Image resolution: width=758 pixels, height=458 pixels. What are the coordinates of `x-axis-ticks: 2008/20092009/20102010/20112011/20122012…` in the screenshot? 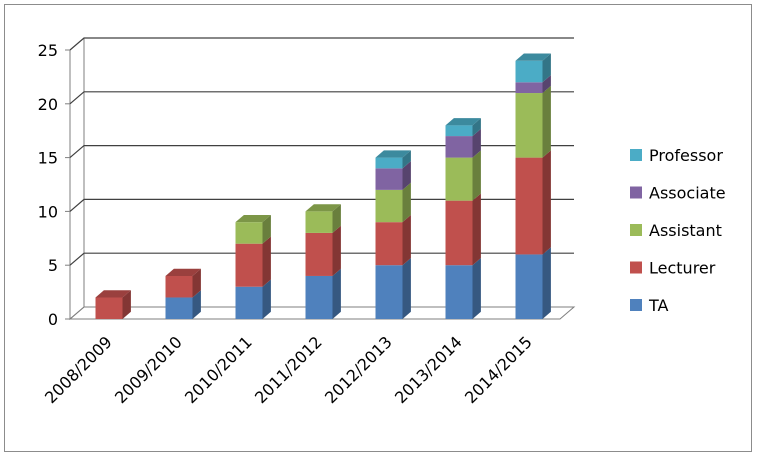 It's located at (288, 369).